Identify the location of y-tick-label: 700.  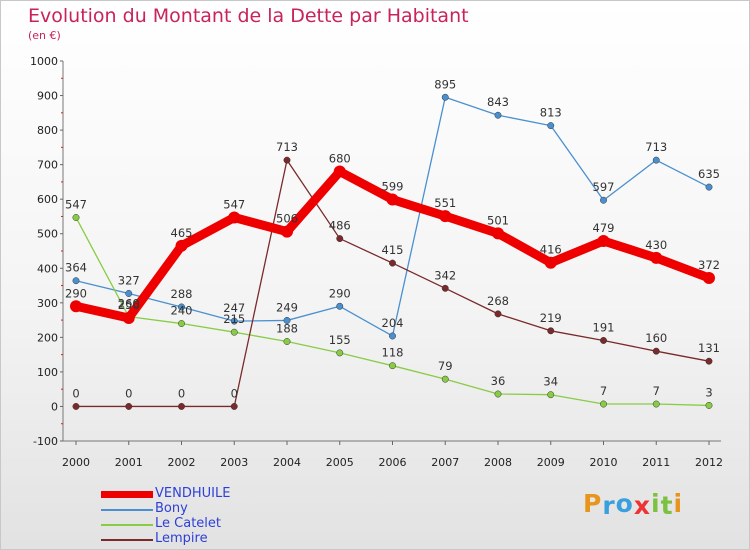
(47, 165).